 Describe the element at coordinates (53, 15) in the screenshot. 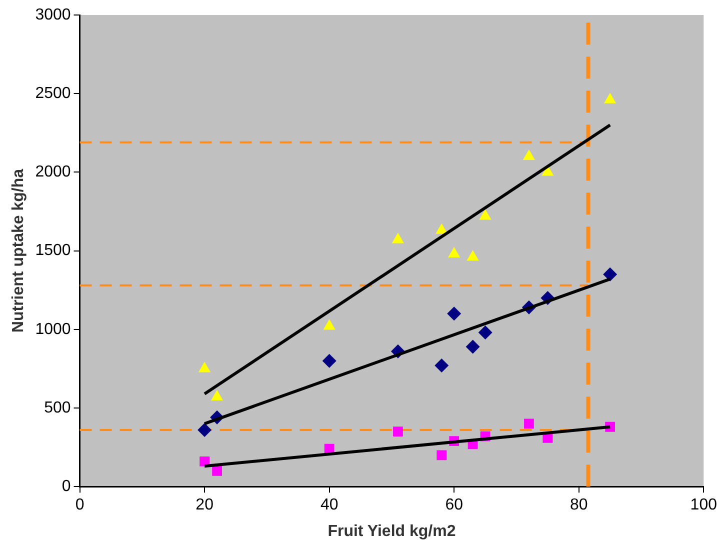

I see `y-tick-label: 3000` at that location.